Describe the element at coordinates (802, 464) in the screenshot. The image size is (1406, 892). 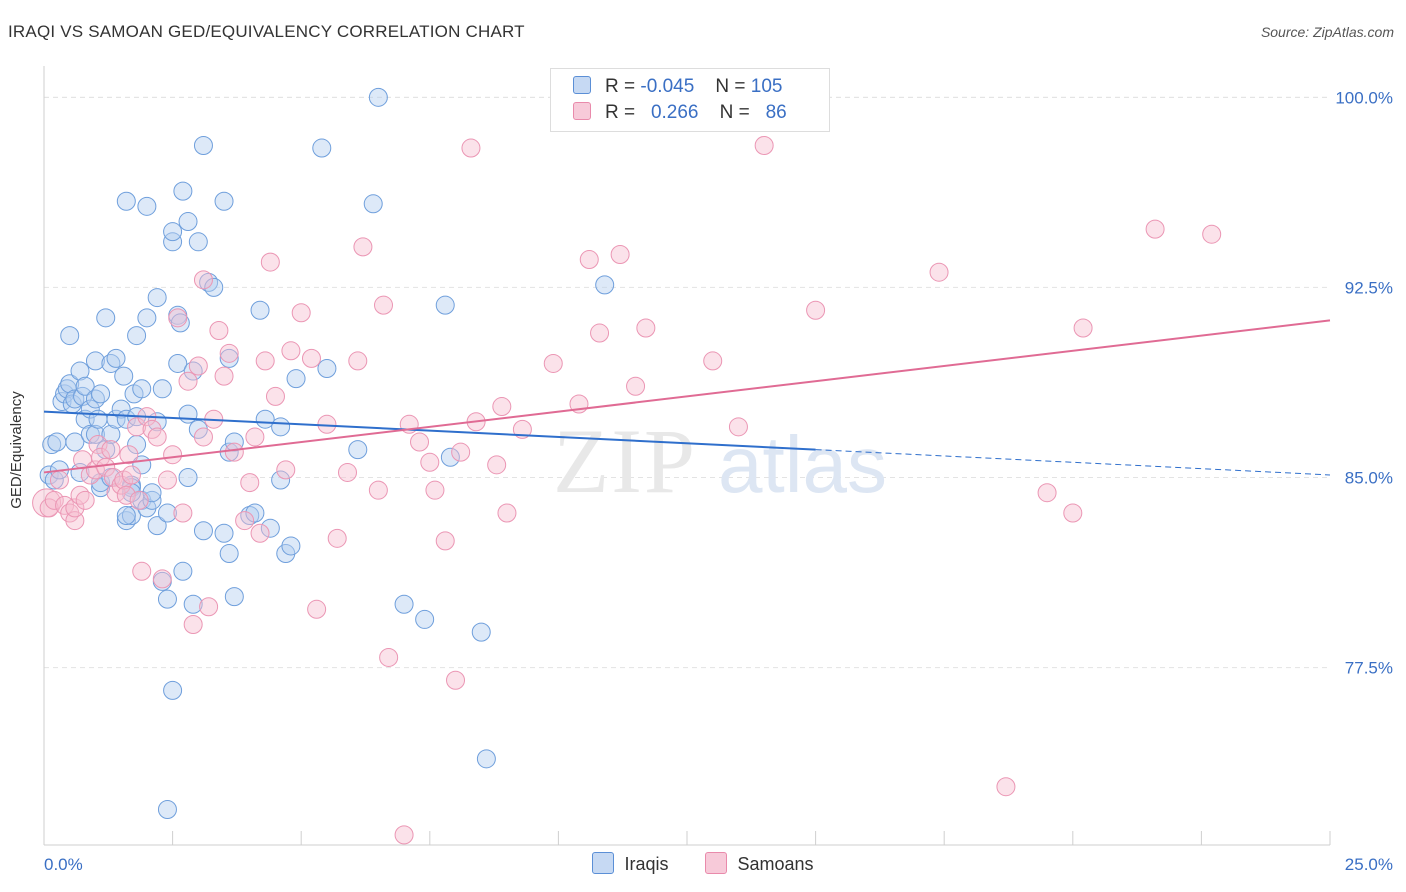
I see `watermark-atlas: atlas` at that location.